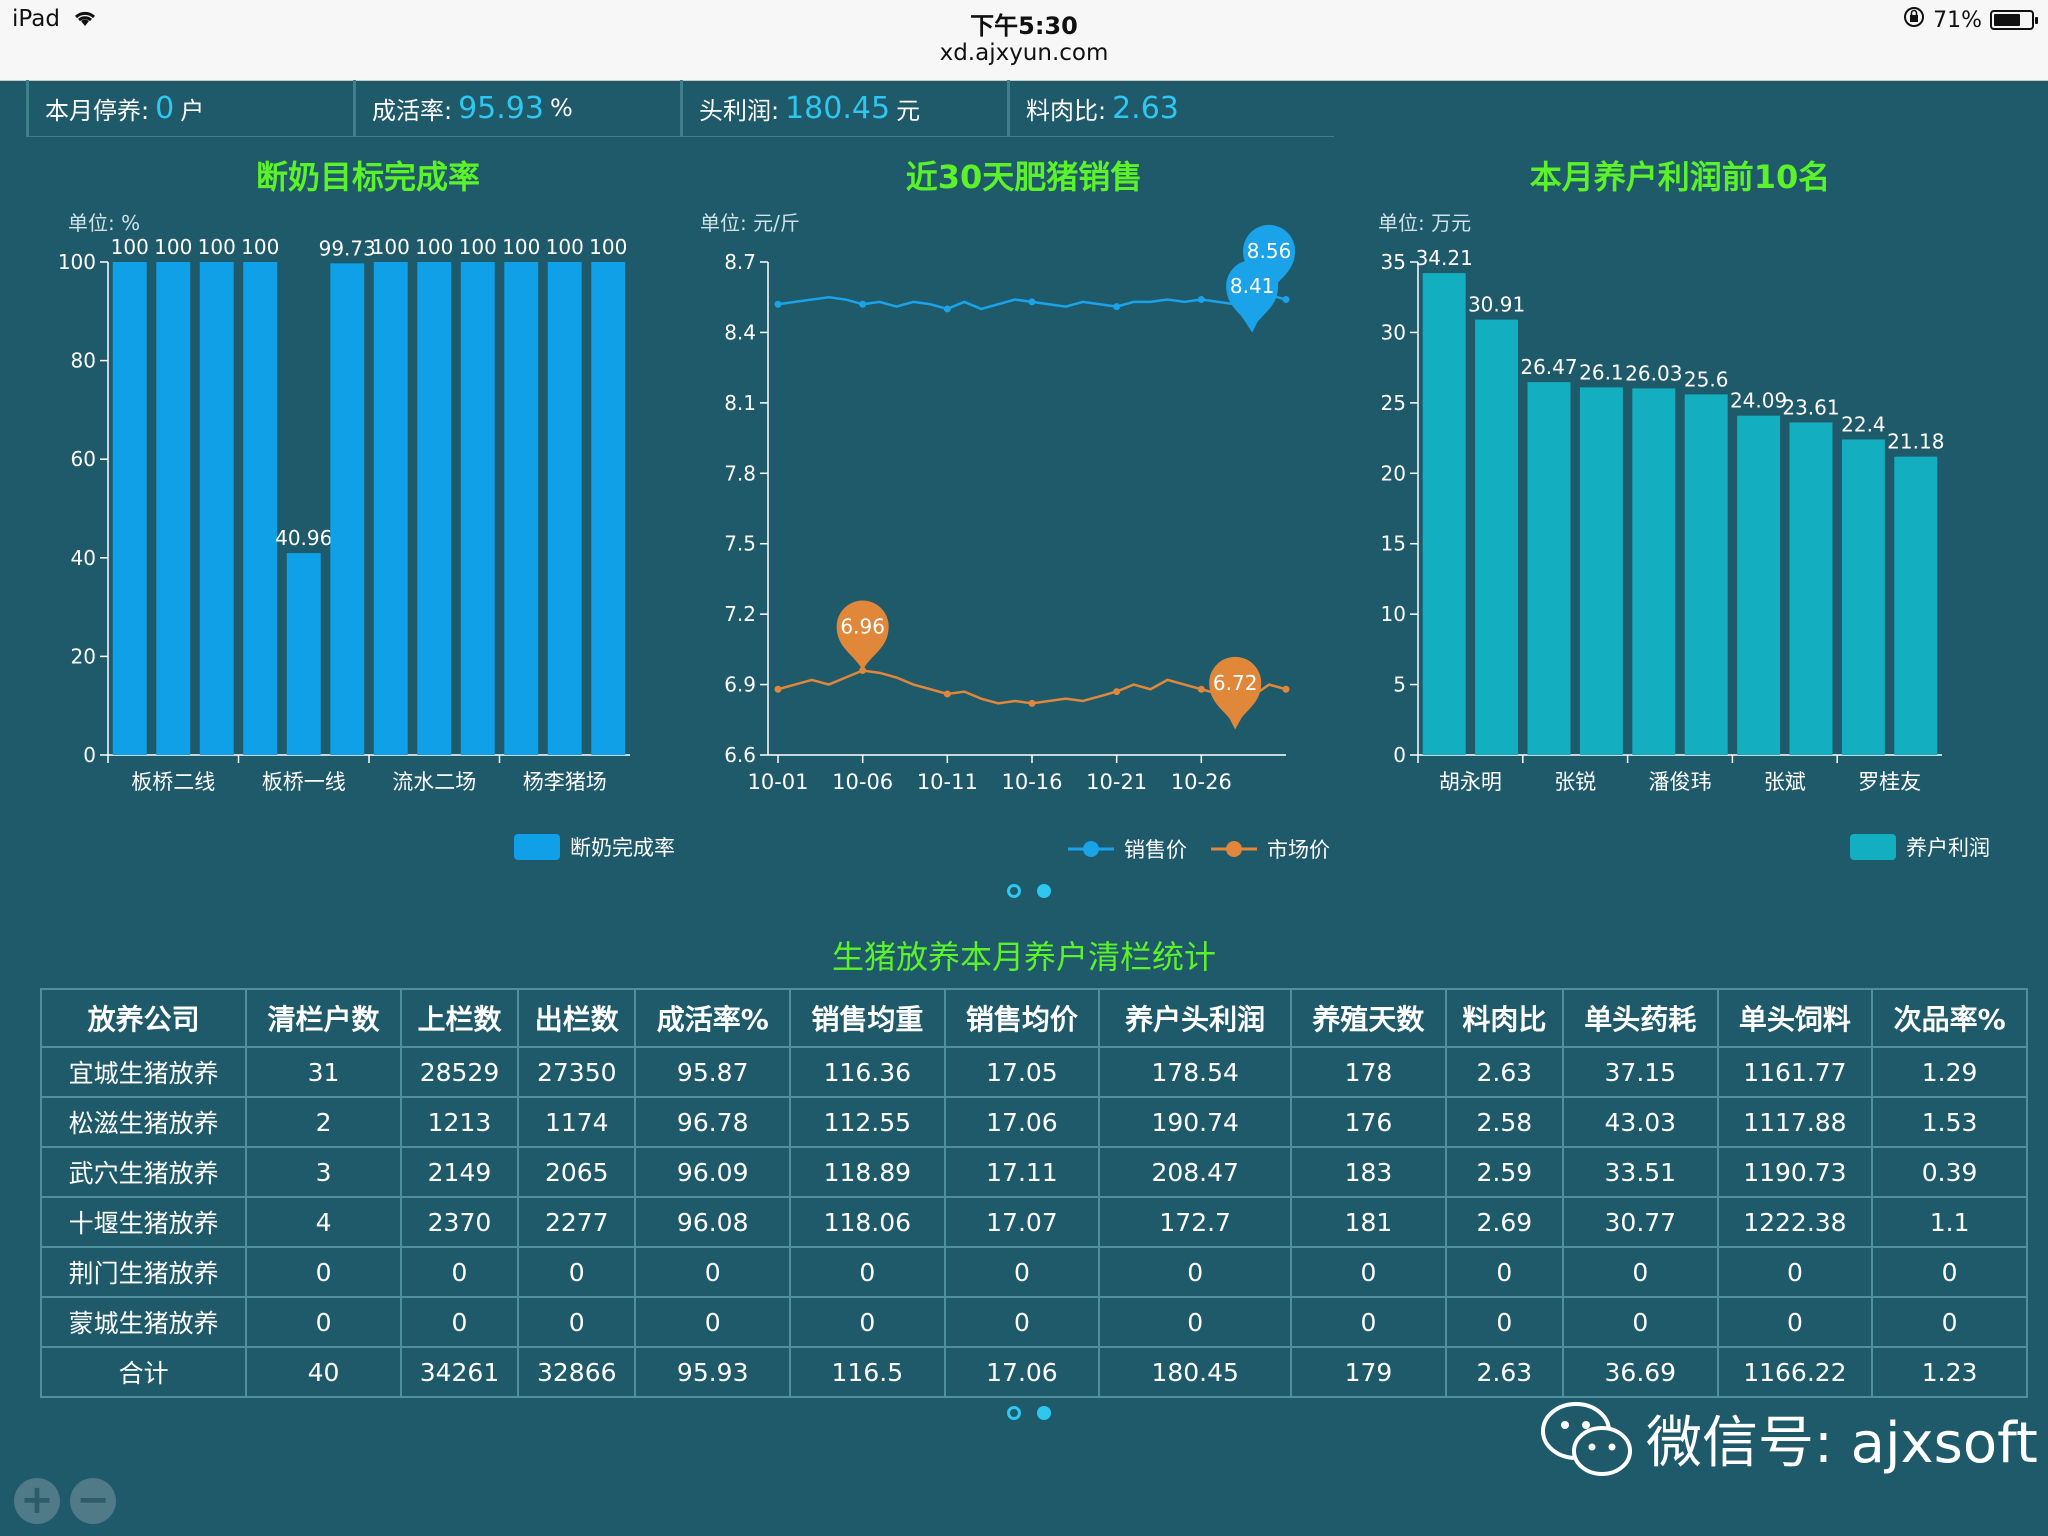  What do you see at coordinates (97, 110) in the screenshot?
I see `stat-label: 本月停养:` at bounding box center [97, 110].